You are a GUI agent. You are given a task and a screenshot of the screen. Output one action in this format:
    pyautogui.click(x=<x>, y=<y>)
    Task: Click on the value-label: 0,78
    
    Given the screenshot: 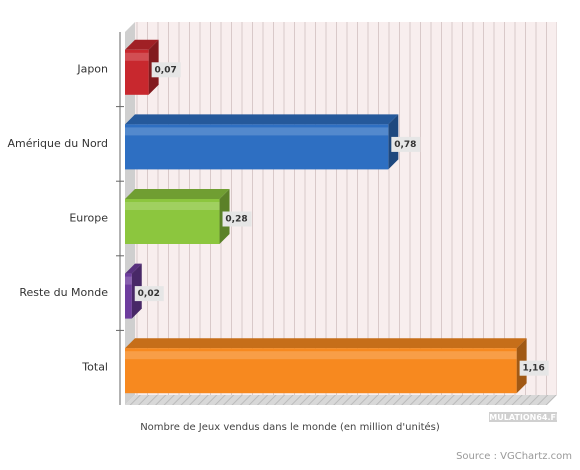 What is the action you would take?
    pyautogui.click(x=405, y=145)
    